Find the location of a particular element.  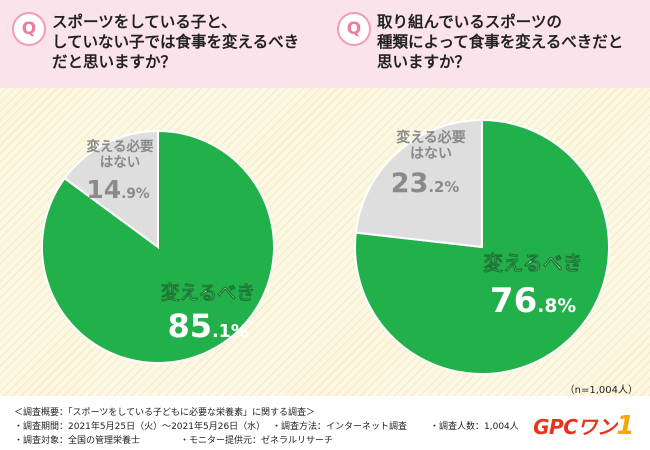

survey-count: ・調査人数：1,004人 is located at coordinates (474, 427).